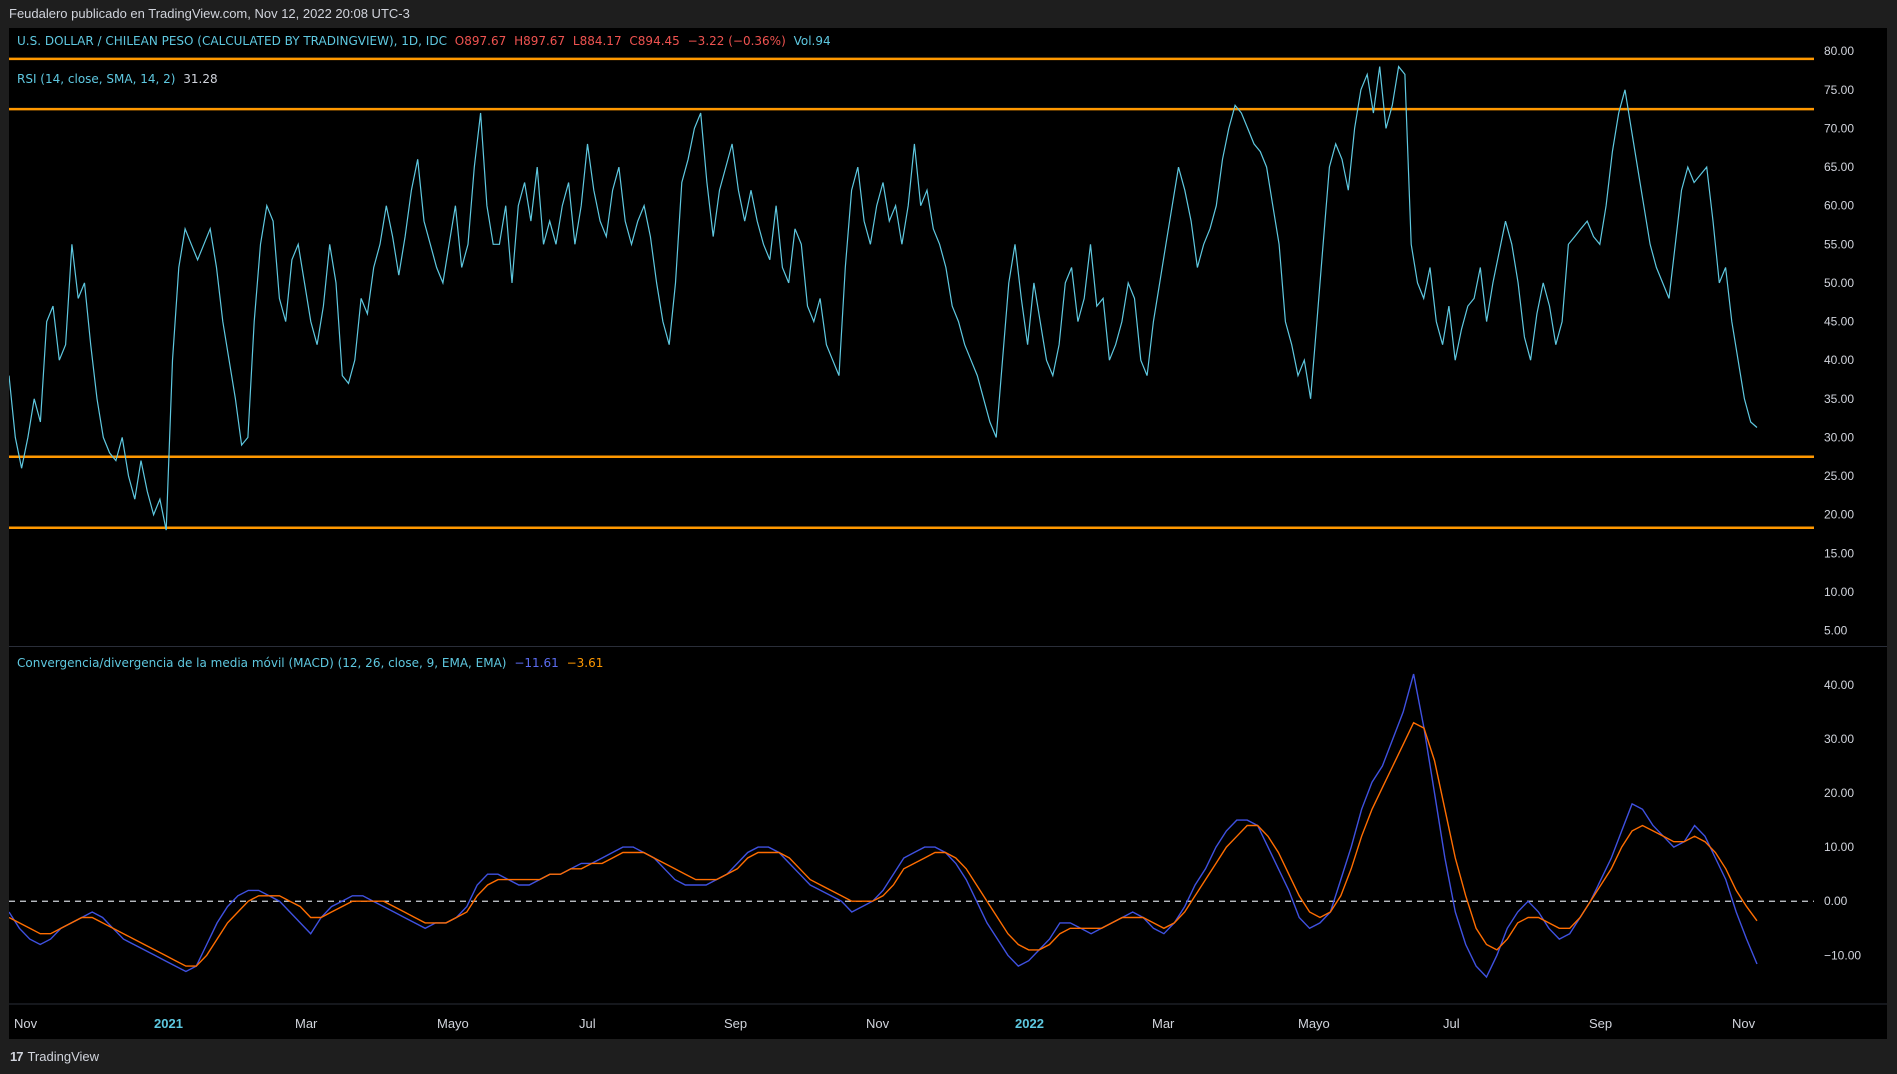 The image size is (1897, 1074). Describe the element at coordinates (597, 41) in the screenshot. I see `low-value: L884.17` at that location.